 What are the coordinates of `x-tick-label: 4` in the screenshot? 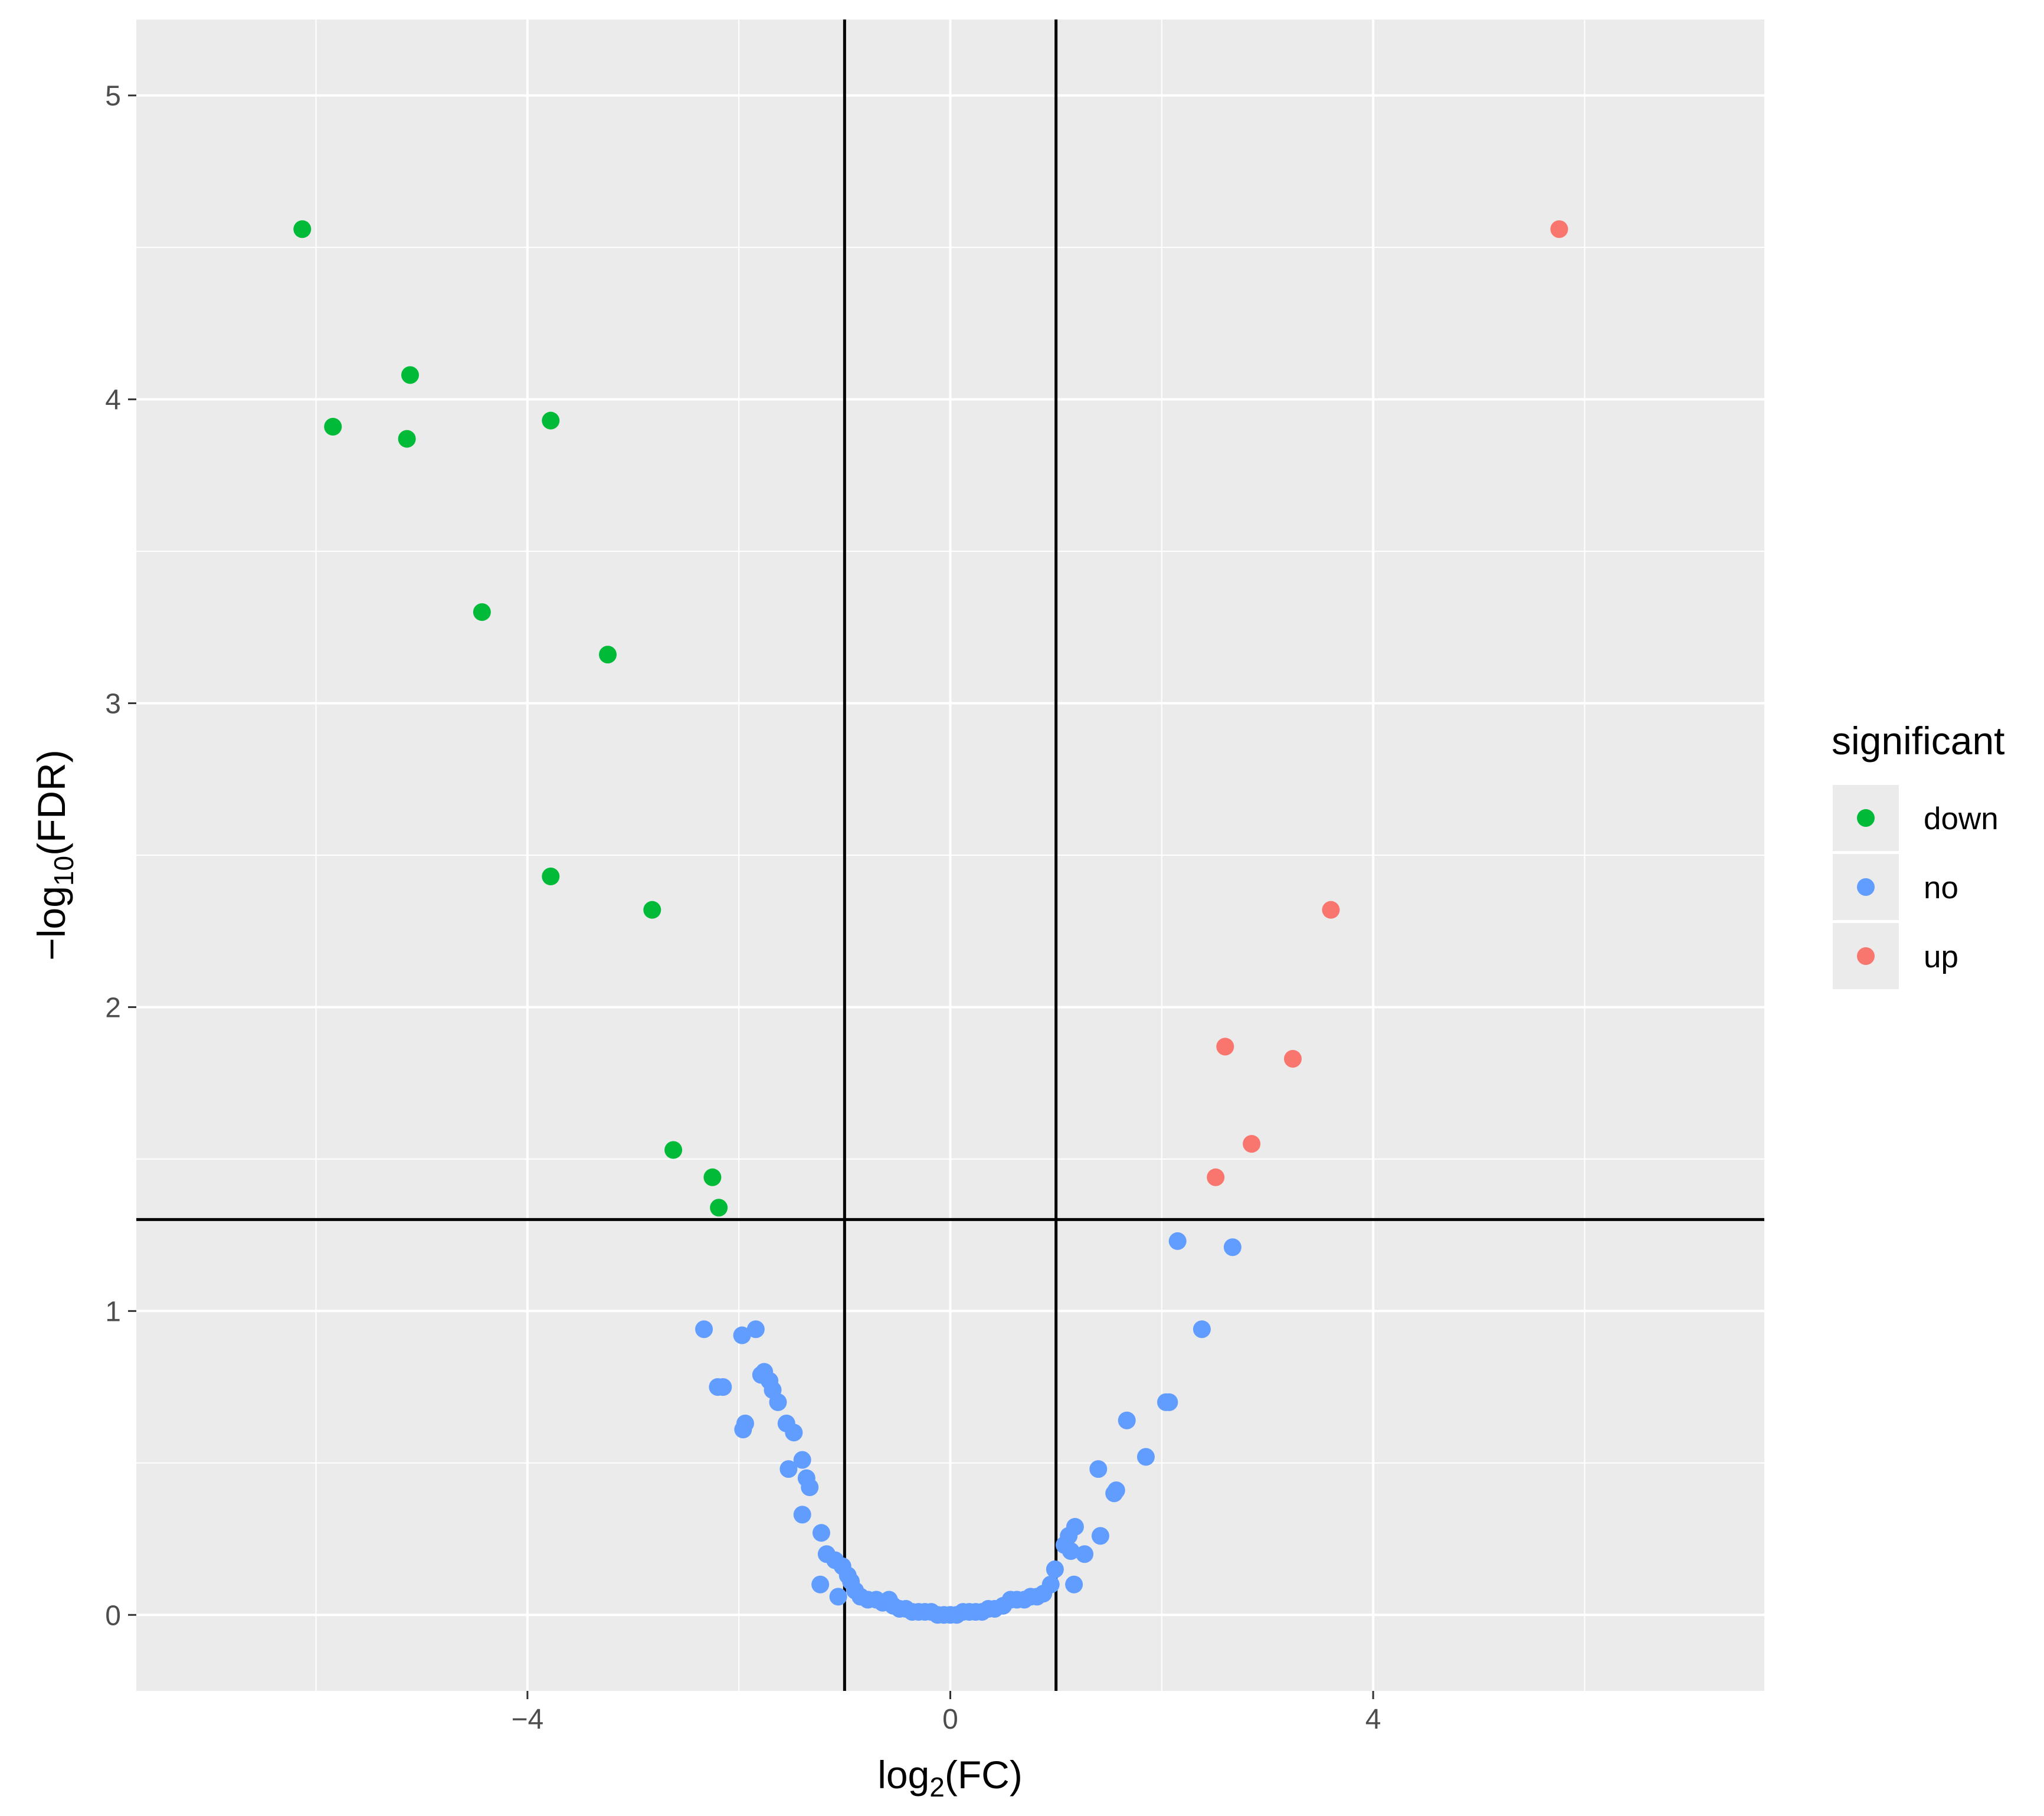 It's located at (1373, 1719).